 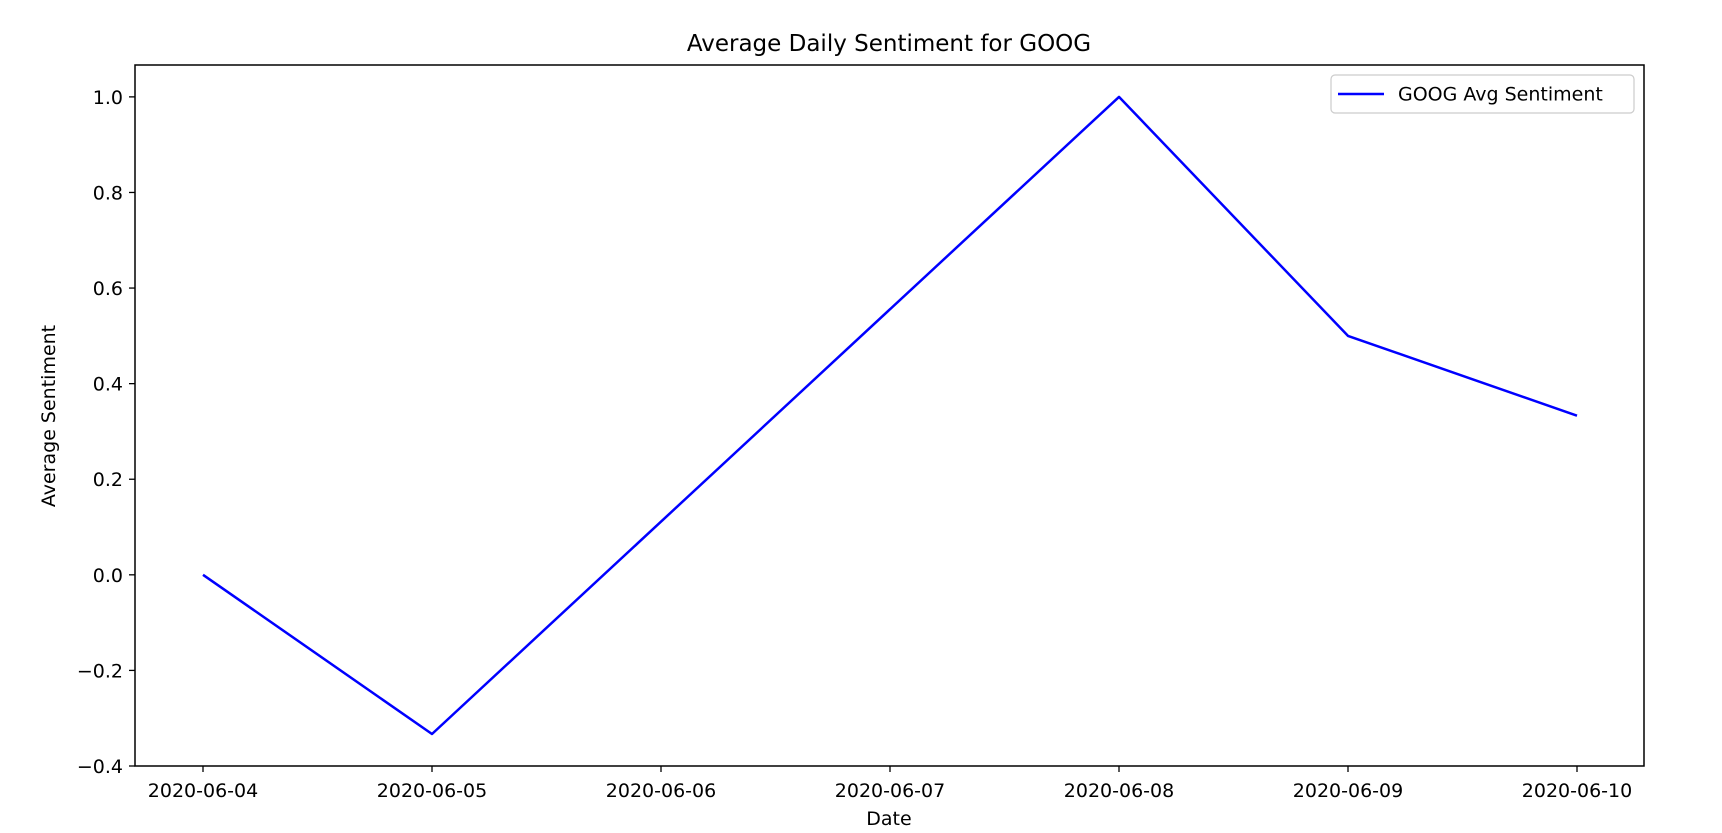 I want to click on y-tick-label: −0.2, so click(x=100, y=671).